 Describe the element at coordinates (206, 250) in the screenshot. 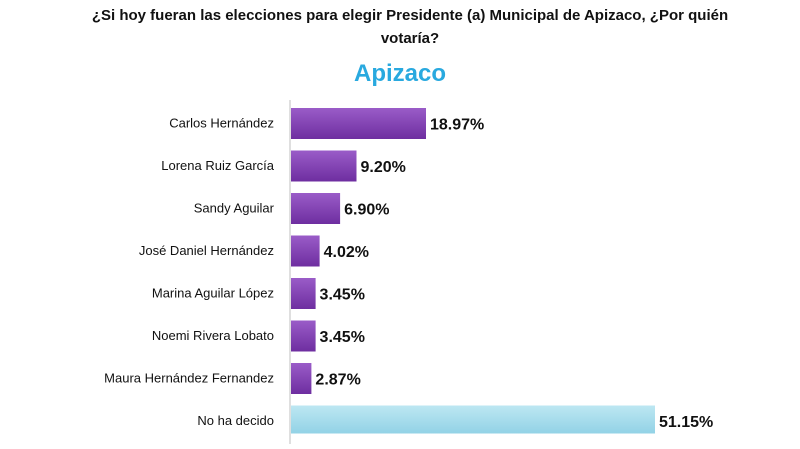

I see `category-label-3: José Daniel Hernández` at that location.